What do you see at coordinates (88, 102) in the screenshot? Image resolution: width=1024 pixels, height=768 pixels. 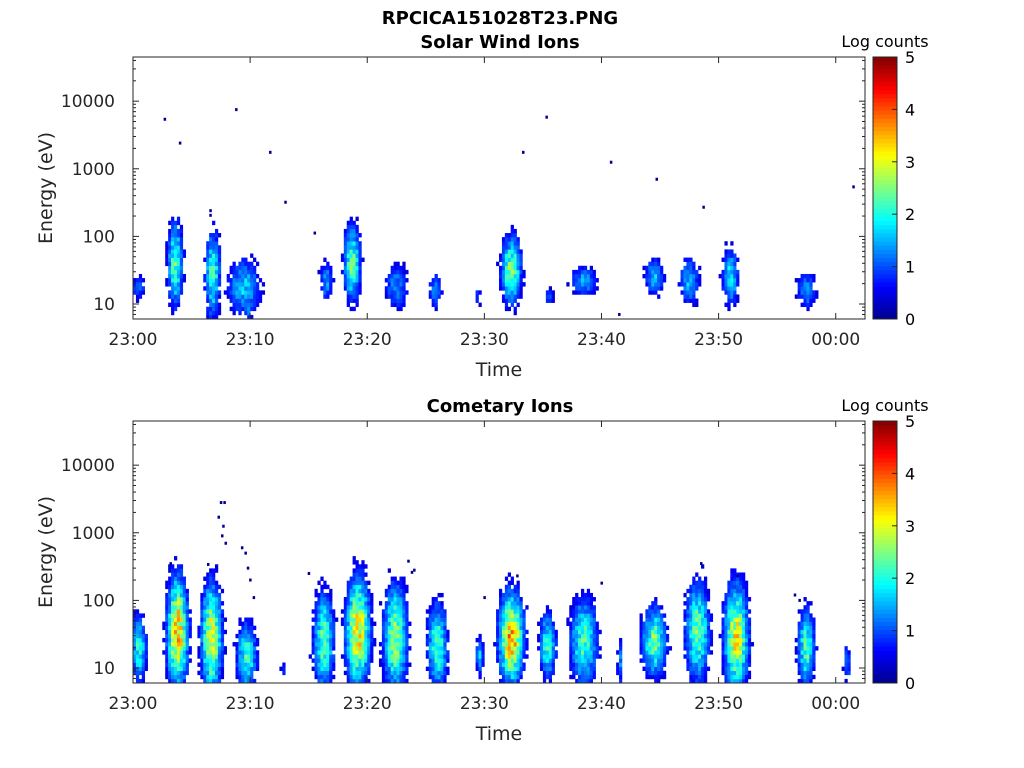 I see `y-tick-label: 10000` at bounding box center [88, 102].